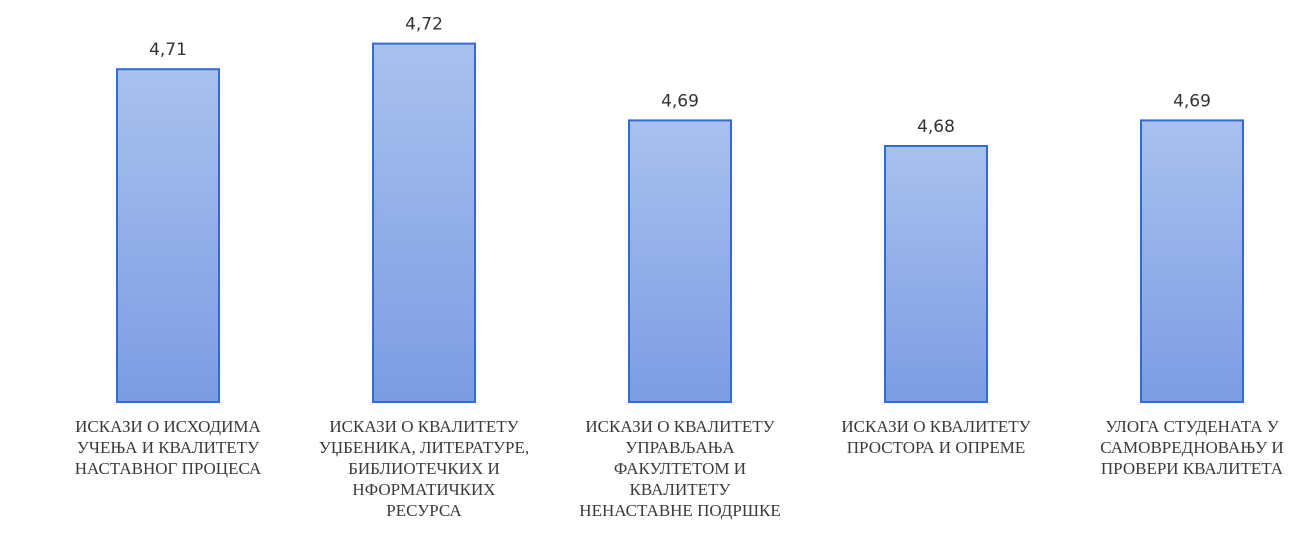 The image size is (1307, 541). Describe the element at coordinates (936, 127) in the screenshot. I see `data-label-4: 4,68` at that location.